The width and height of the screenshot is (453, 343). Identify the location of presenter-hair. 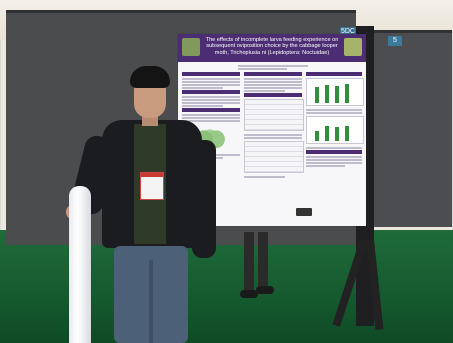
(150, 77).